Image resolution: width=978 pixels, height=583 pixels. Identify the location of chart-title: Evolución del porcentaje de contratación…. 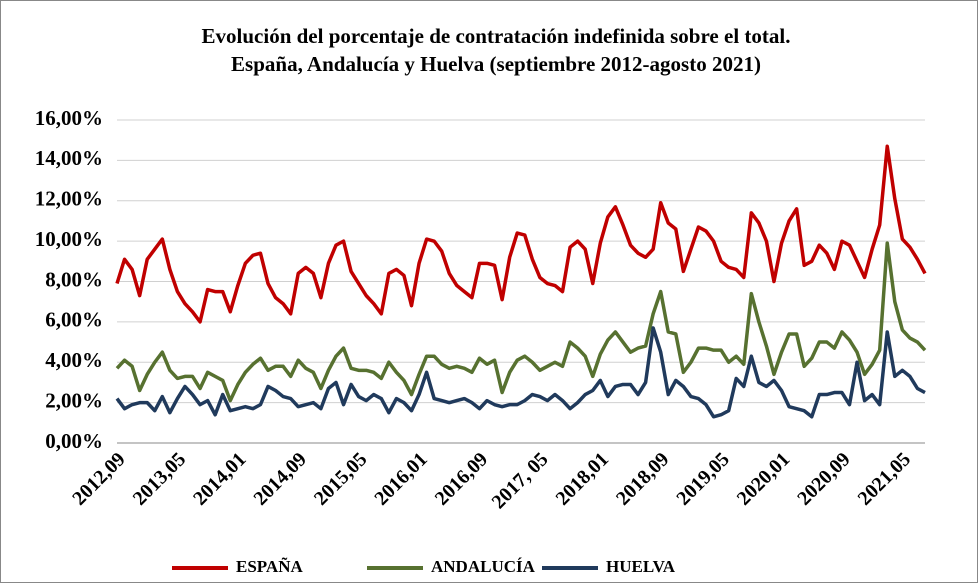
(496, 36).